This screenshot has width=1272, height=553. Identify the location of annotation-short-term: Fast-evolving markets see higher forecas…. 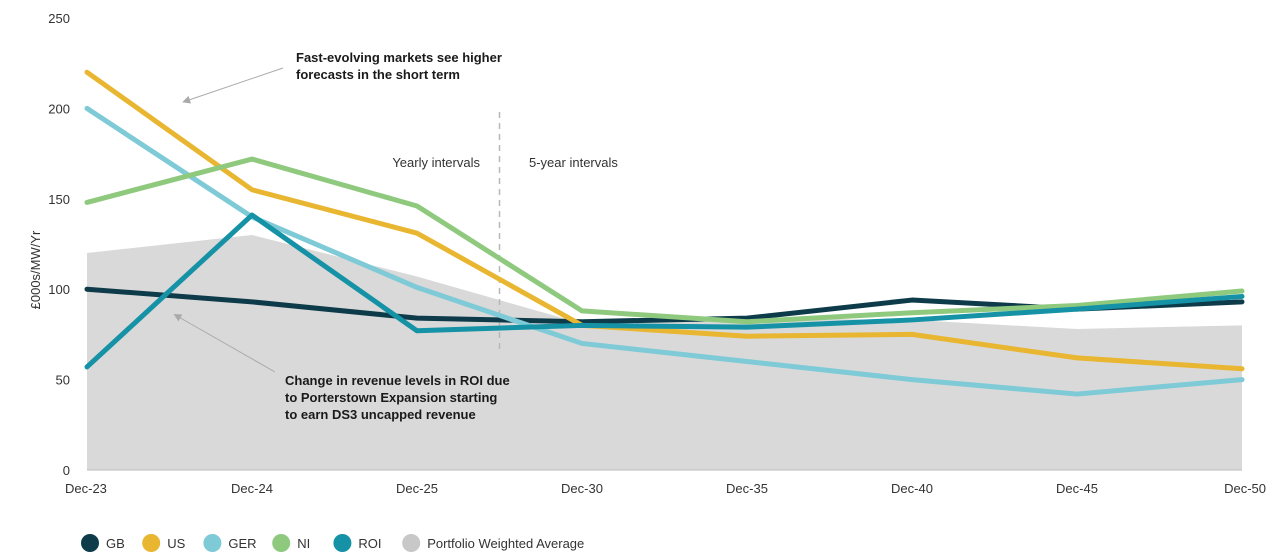
(344, 77).